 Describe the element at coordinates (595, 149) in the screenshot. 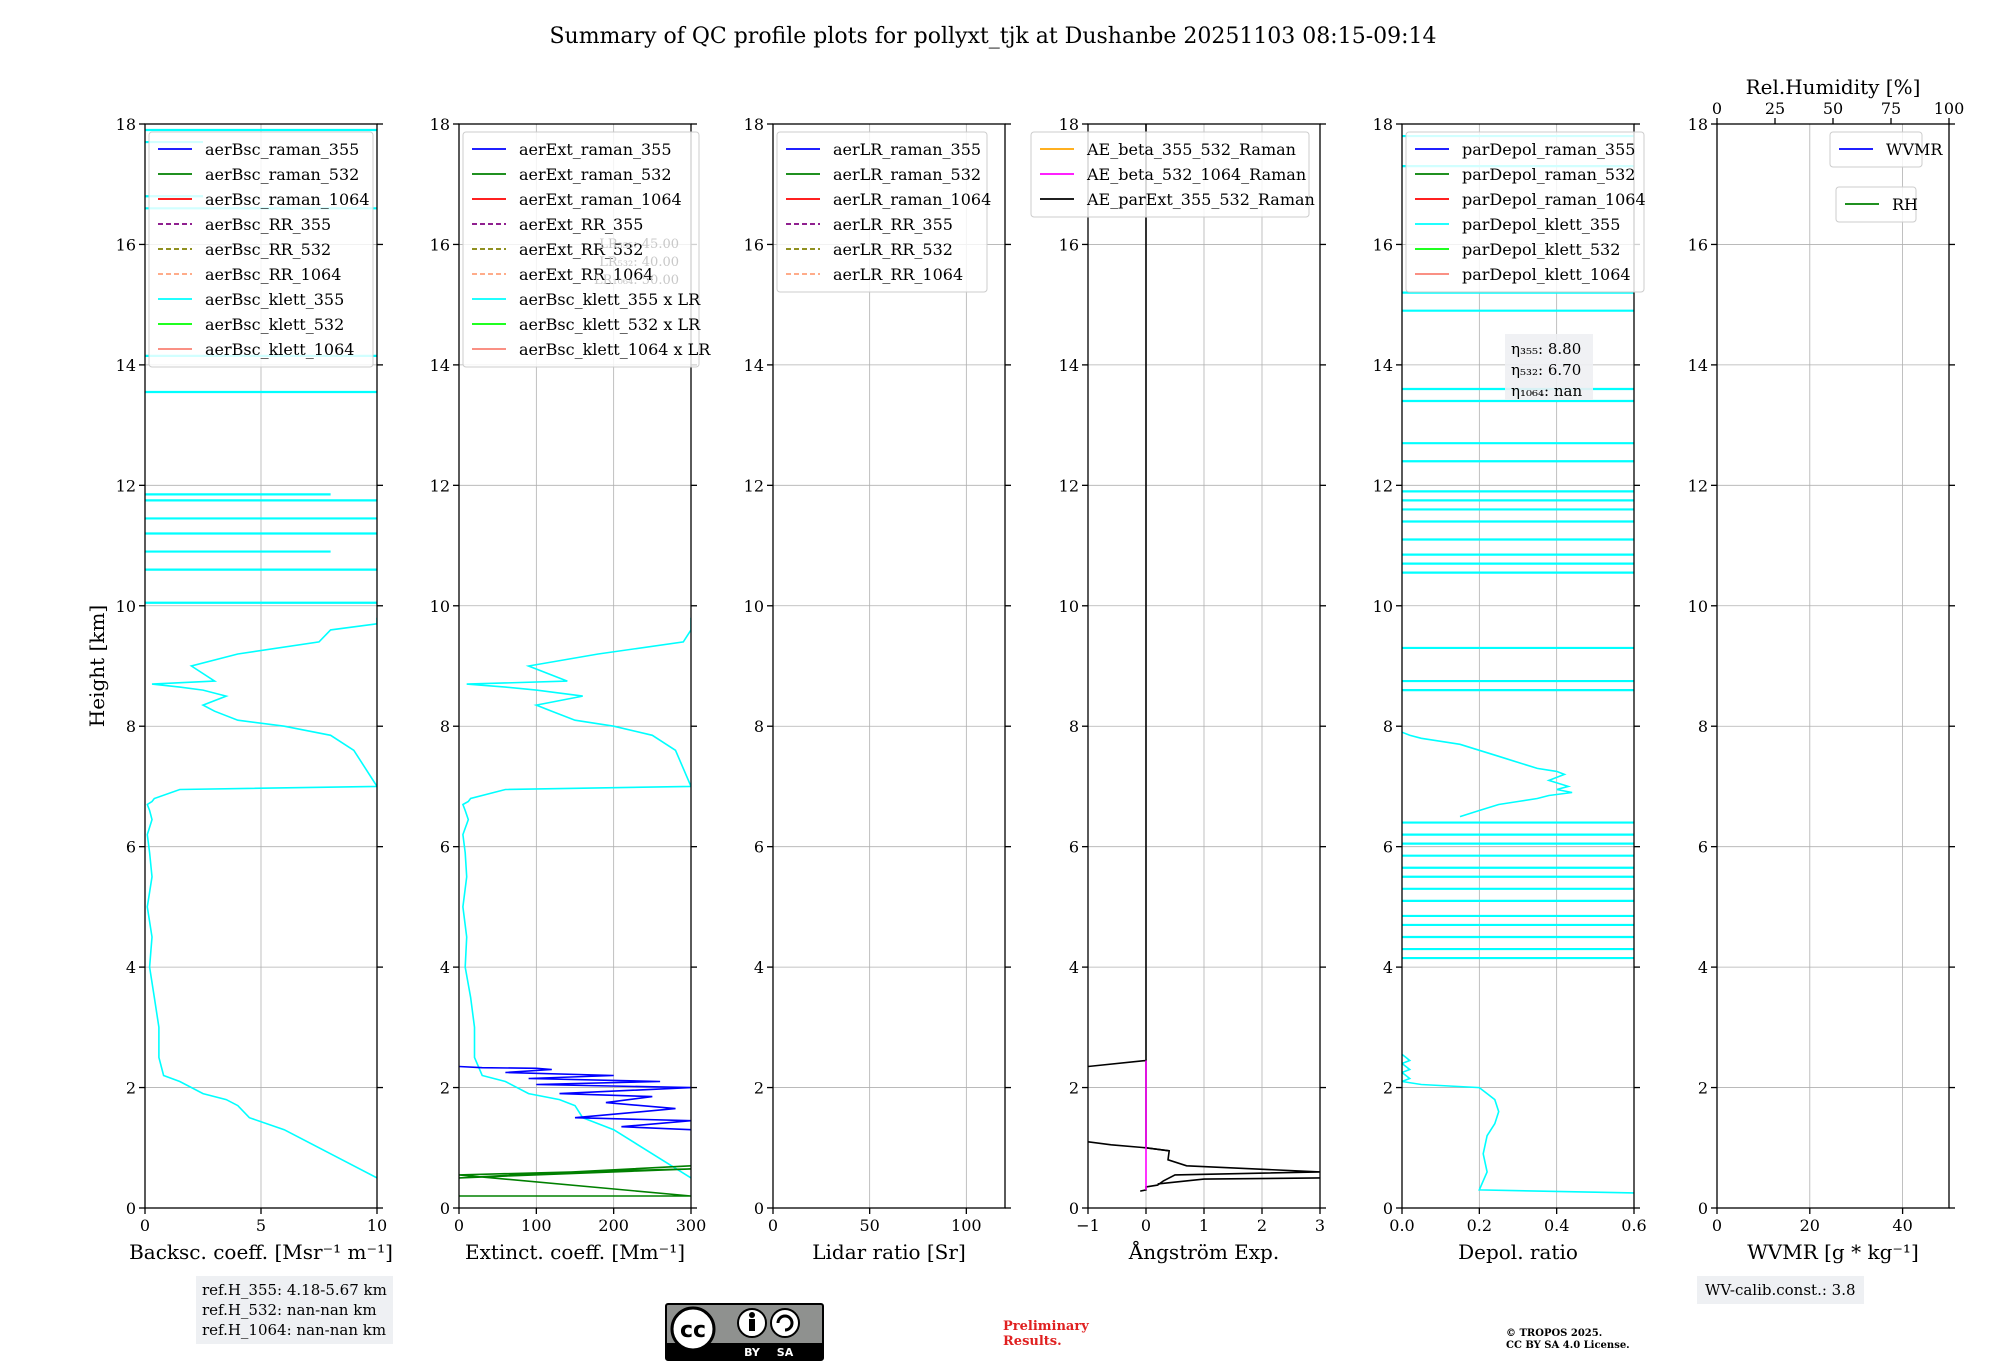

I see `legend-label: aerExt_raman_355` at that location.